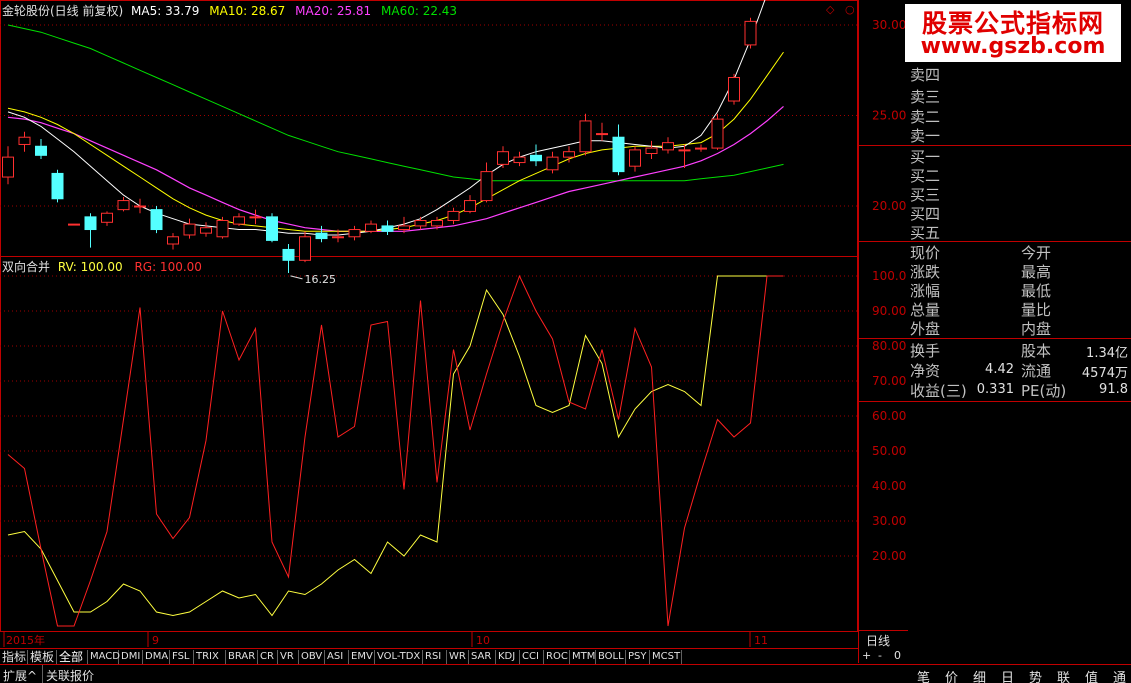 The width and height of the screenshot is (1131, 683). What do you see at coordinates (611, 657) in the screenshot?
I see `tab-boll: BOLL` at bounding box center [611, 657].